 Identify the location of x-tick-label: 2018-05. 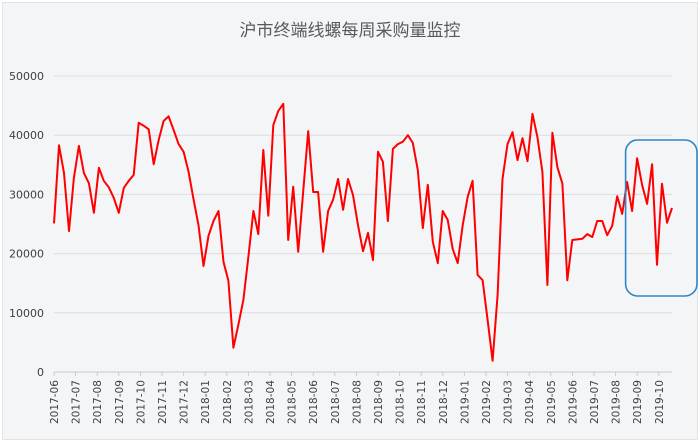
(293, 402).